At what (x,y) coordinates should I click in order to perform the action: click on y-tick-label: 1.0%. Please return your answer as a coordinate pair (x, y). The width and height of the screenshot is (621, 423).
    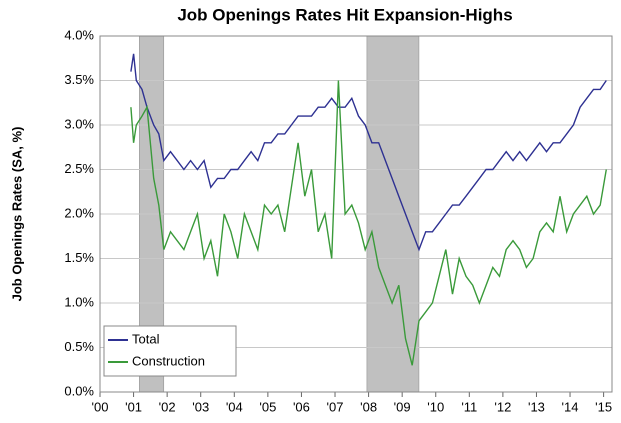
    Looking at the image, I should click on (79, 301).